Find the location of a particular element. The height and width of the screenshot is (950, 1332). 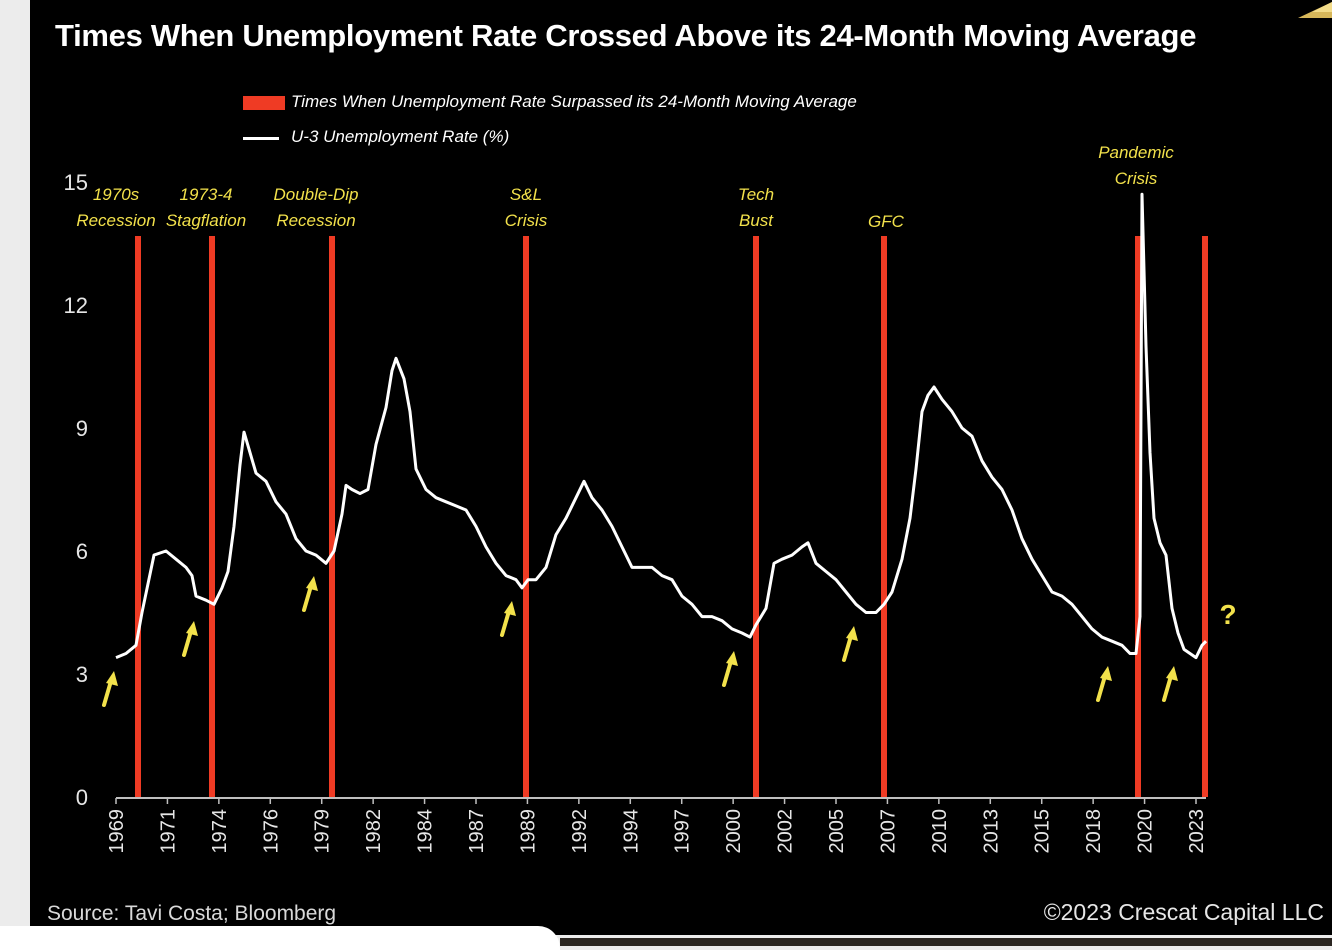

x-tick-label-2010: 2010 is located at coordinates (940, 831).